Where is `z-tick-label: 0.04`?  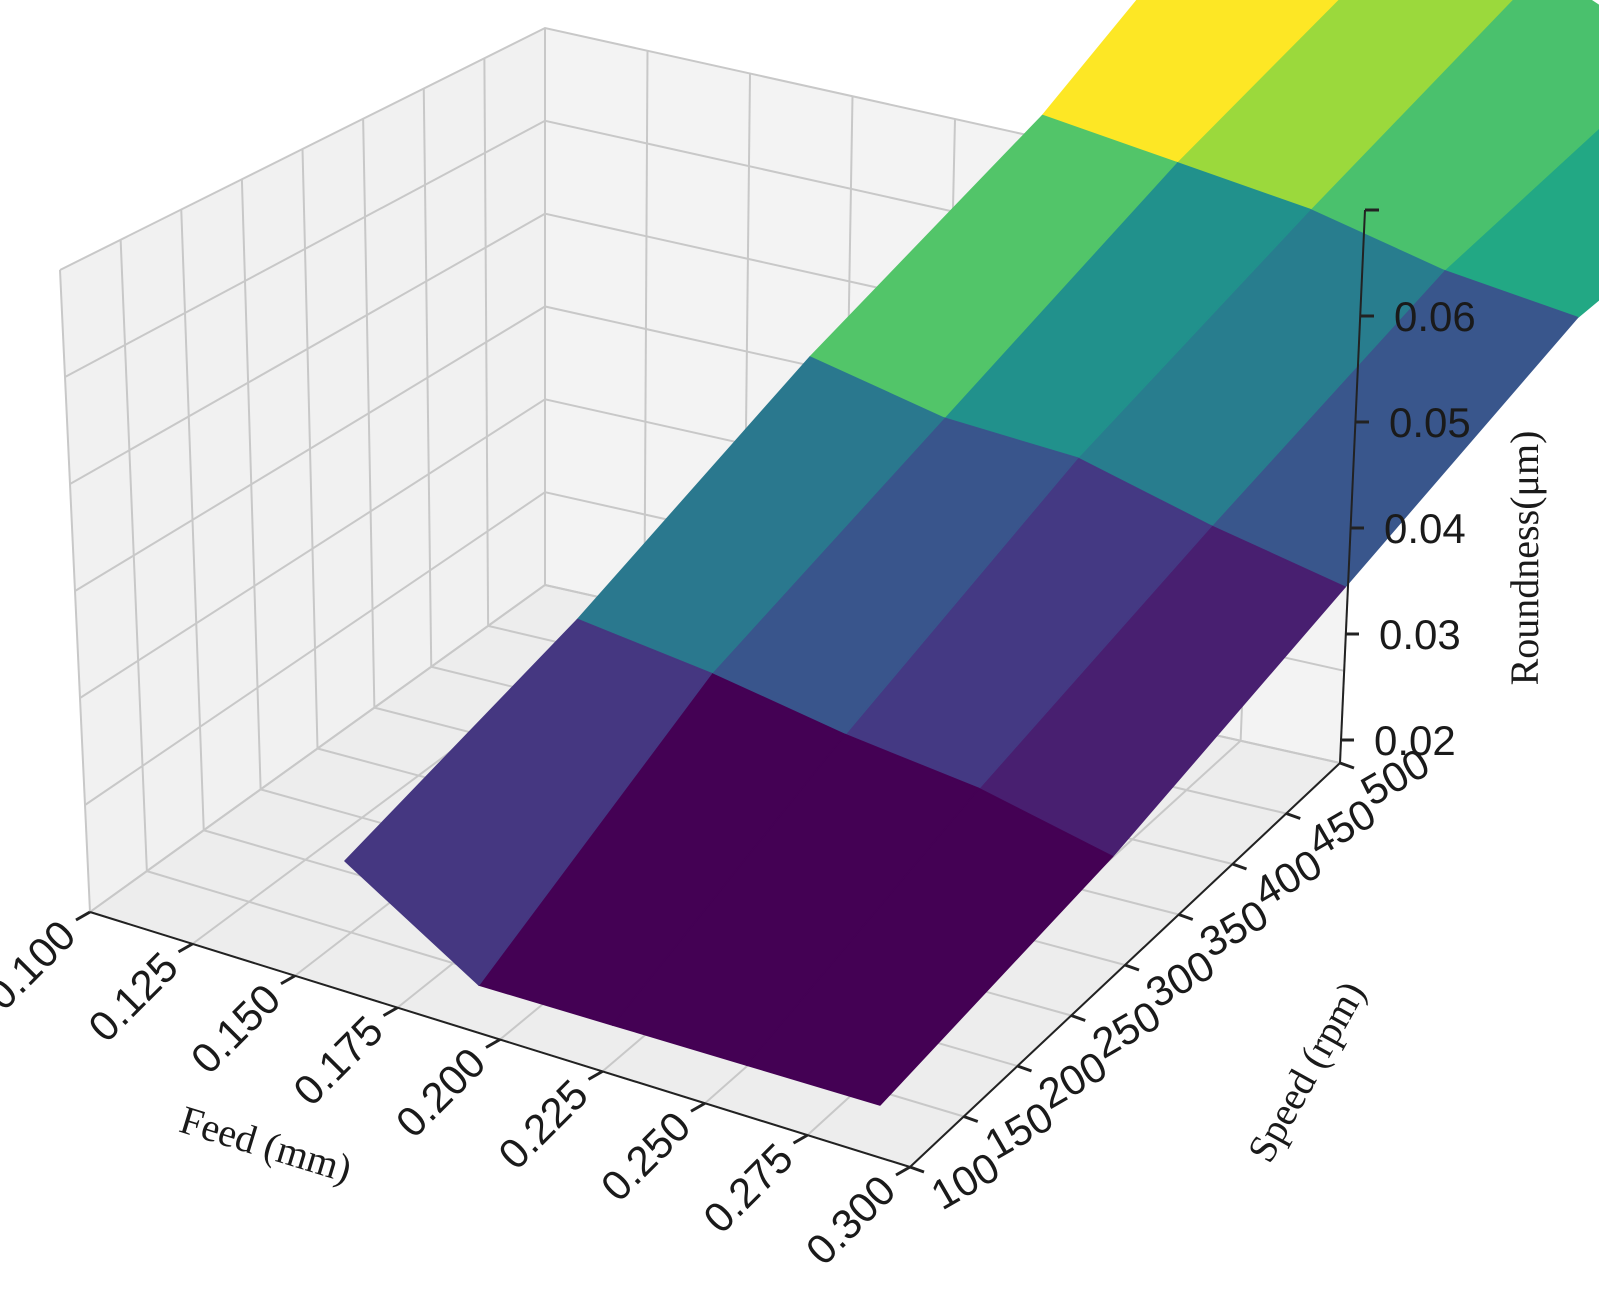 z-tick-label: 0.04 is located at coordinates (1425, 528).